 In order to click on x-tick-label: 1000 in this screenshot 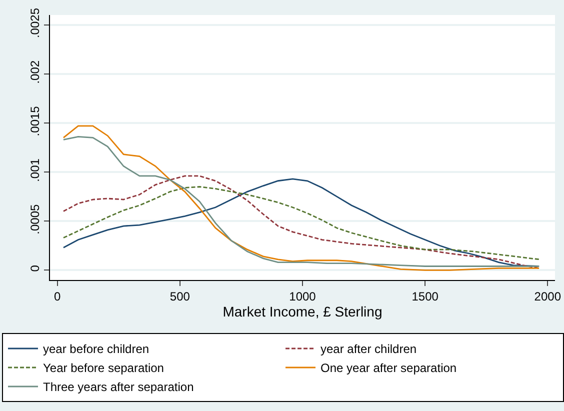, I will do `click(302, 296)`.